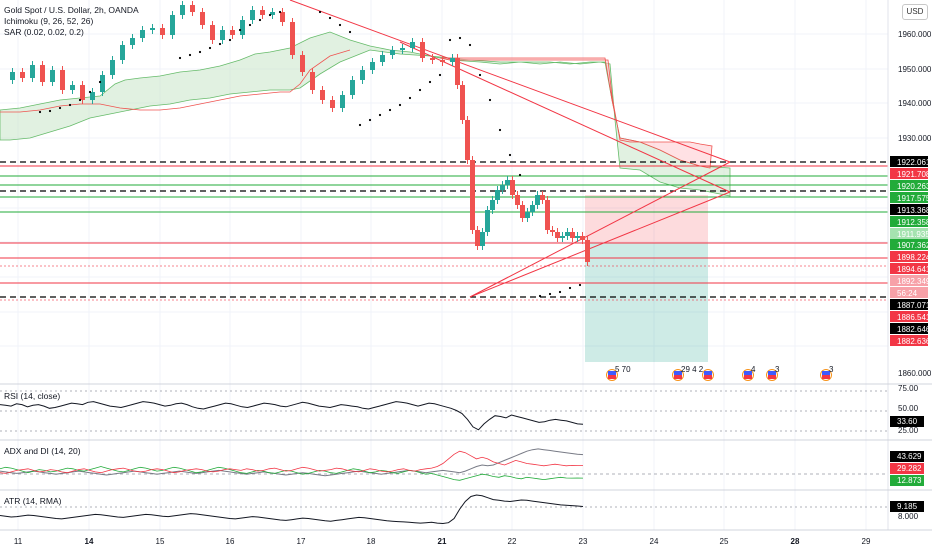  I want to click on ichimoku-cloud-red, so click(576, 113).